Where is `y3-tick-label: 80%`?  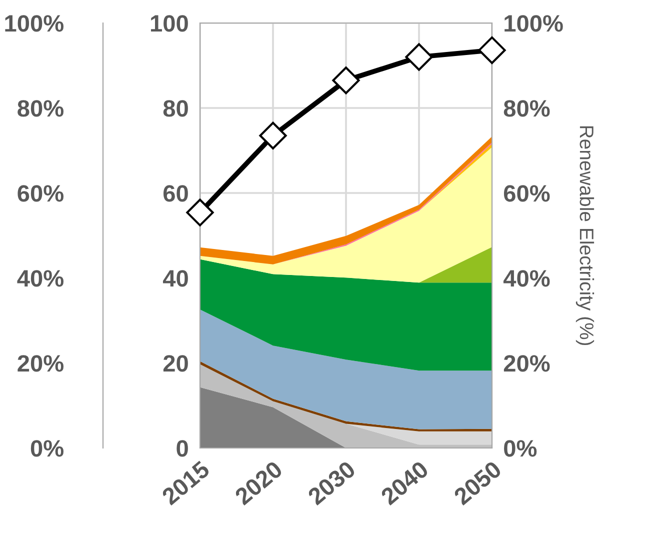
y3-tick-label: 80% is located at coordinates (41, 108).